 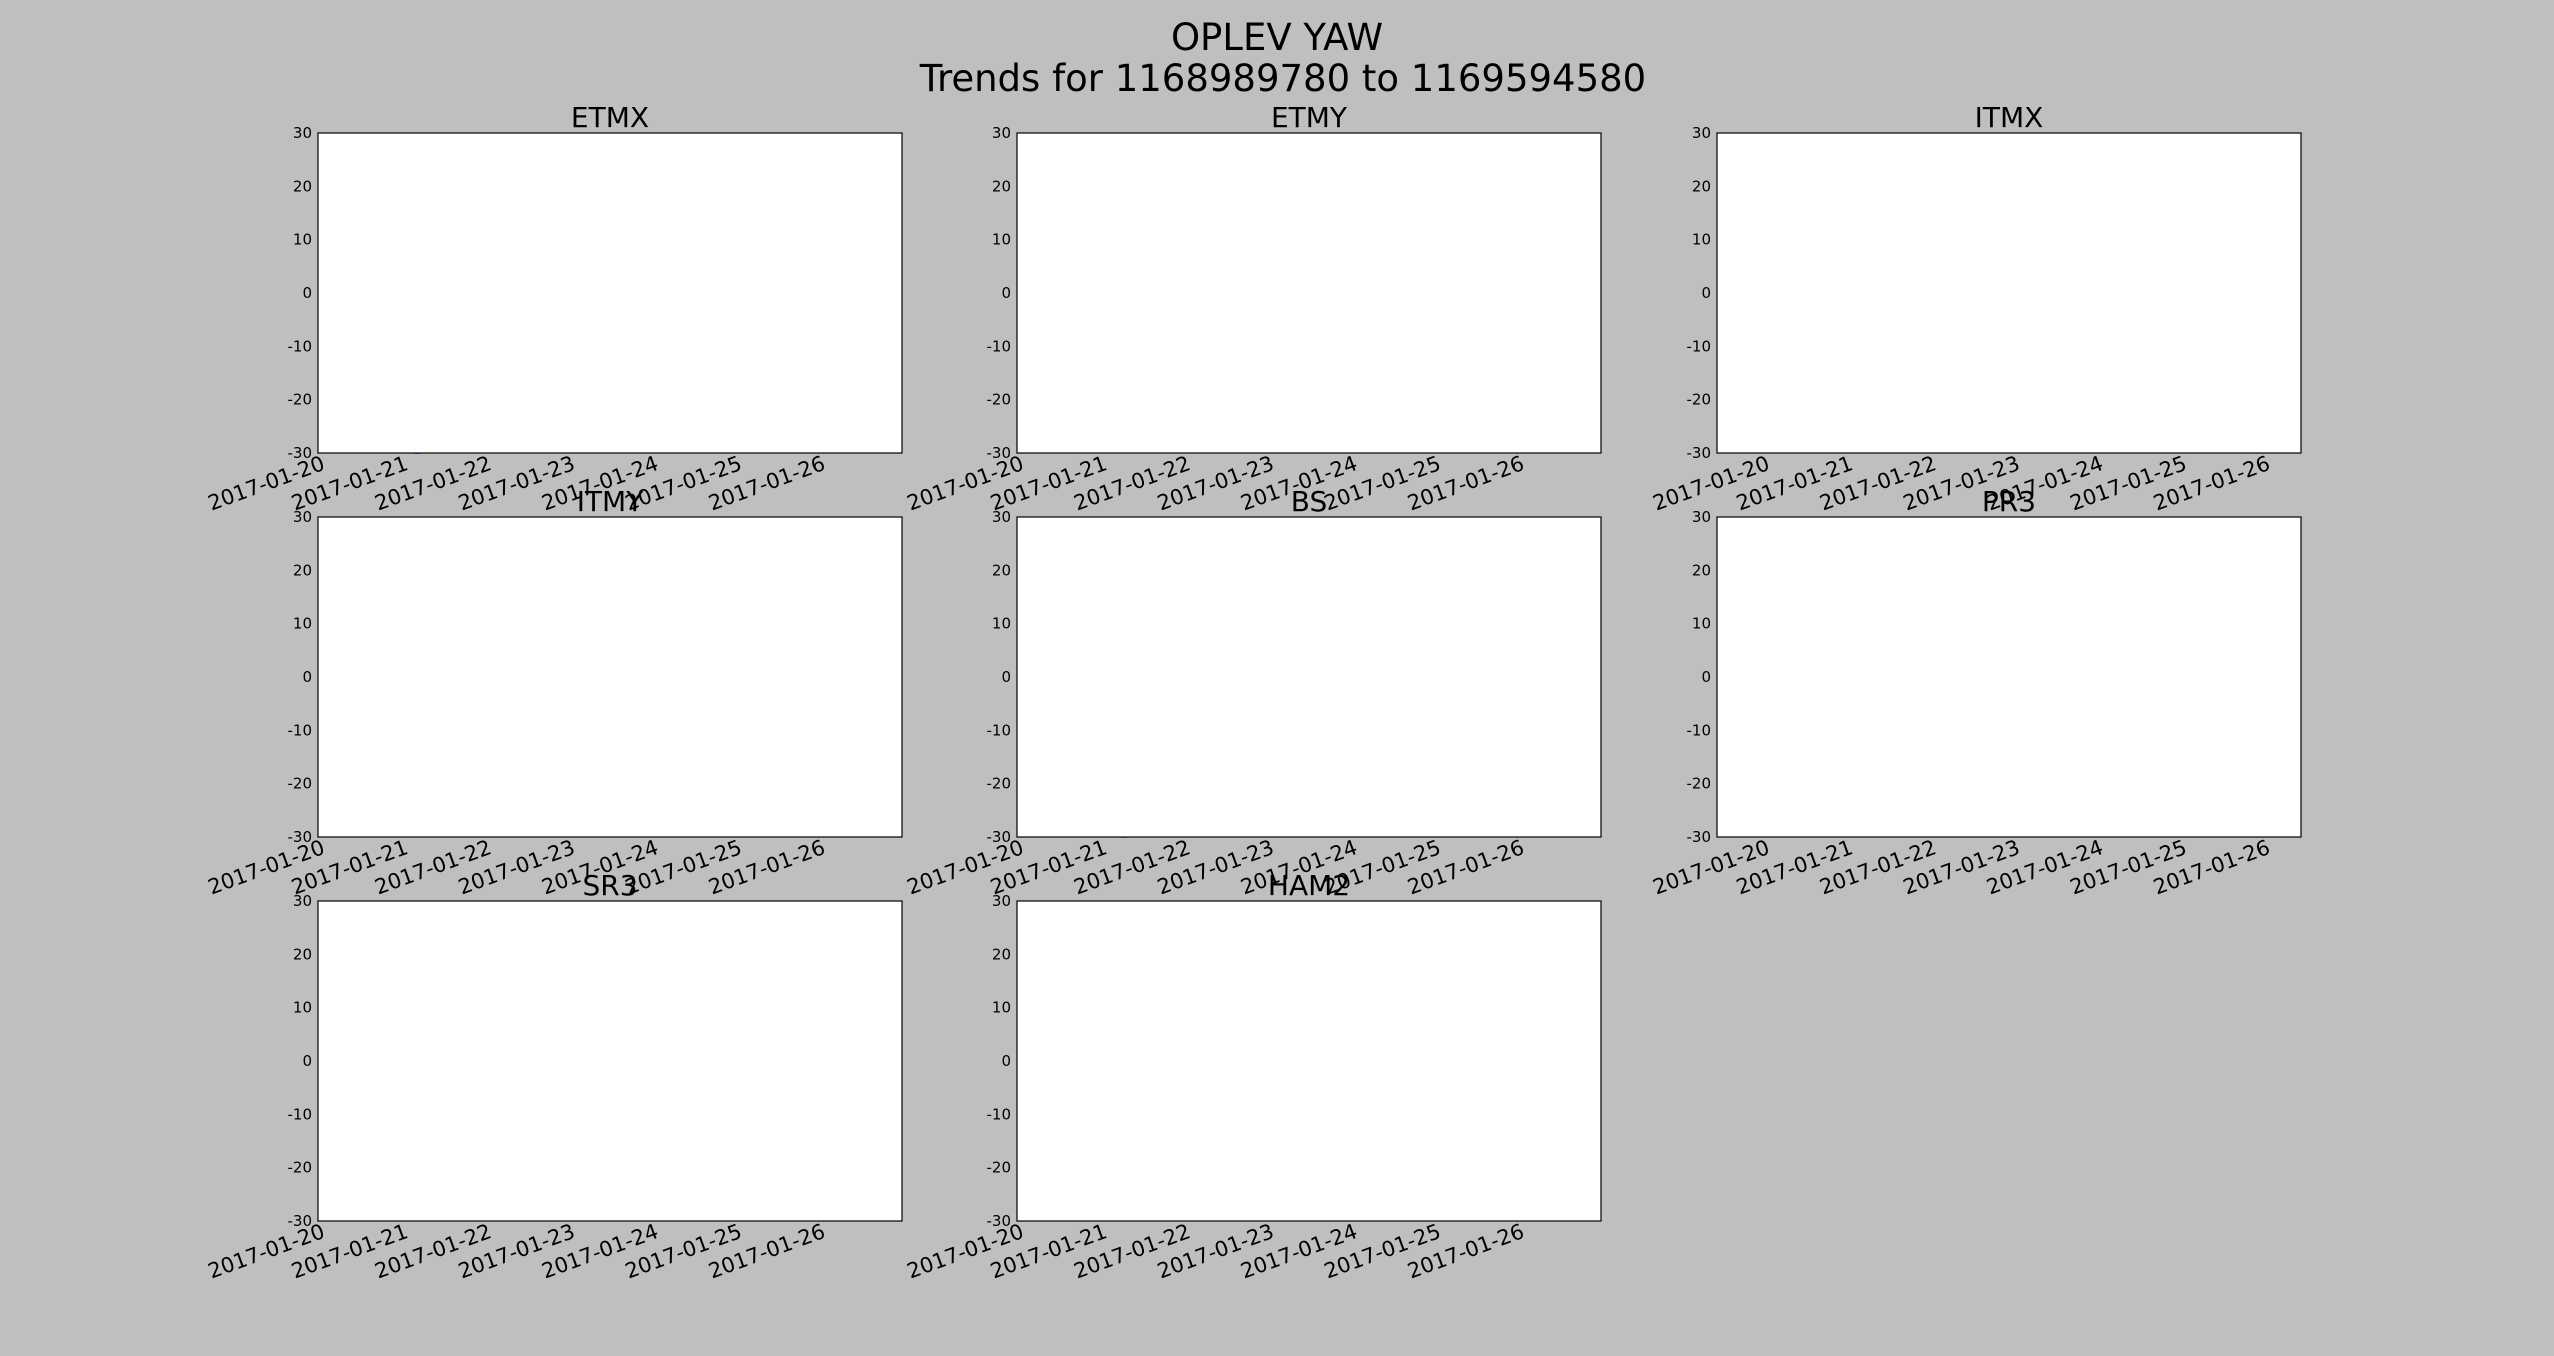 I want to click on subplot-title: ETMX, so click(x=610, y=117).